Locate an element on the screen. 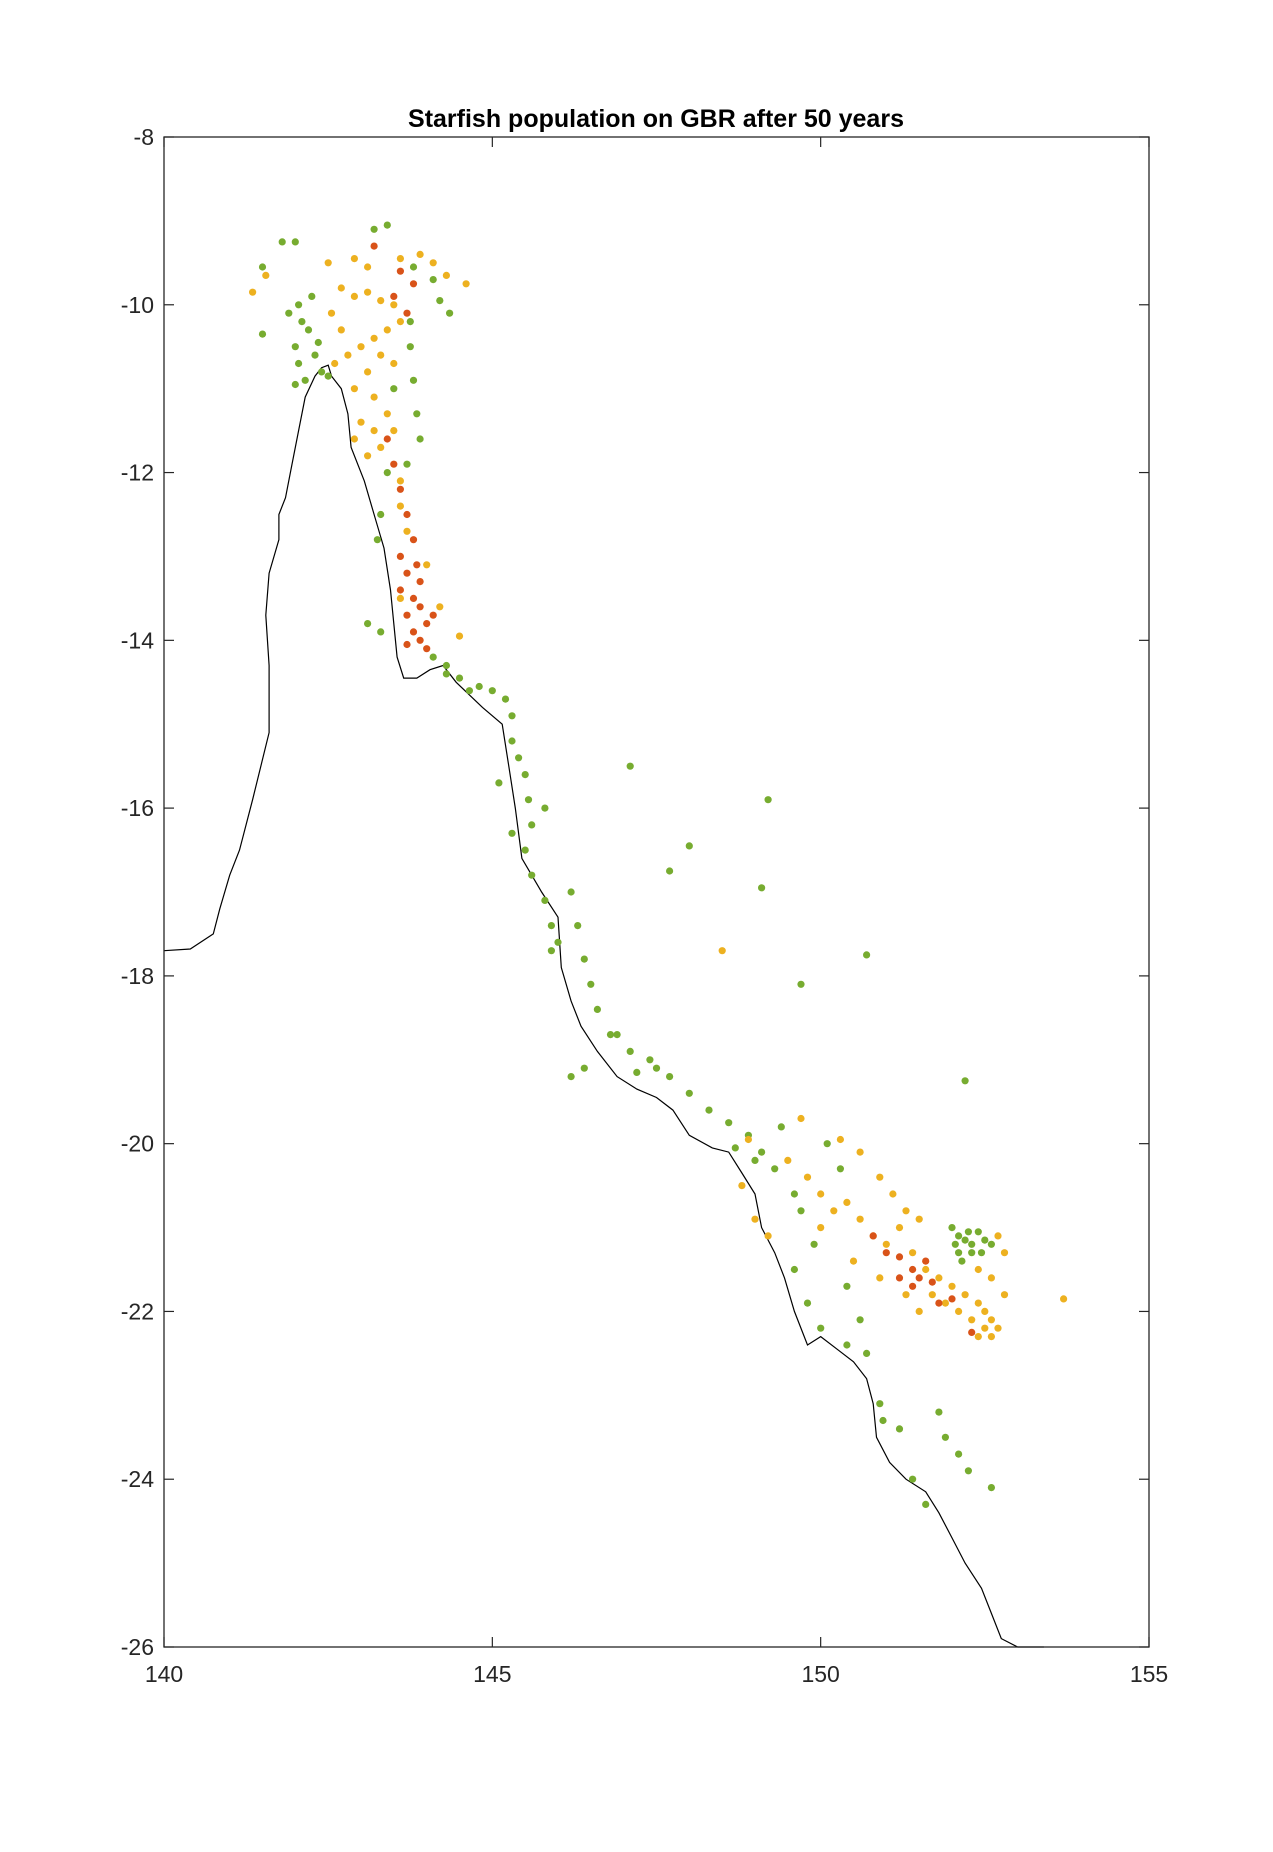 The image size is (1273, 1852). x-tick-label: 145 is located at coordinates (492, 1674).